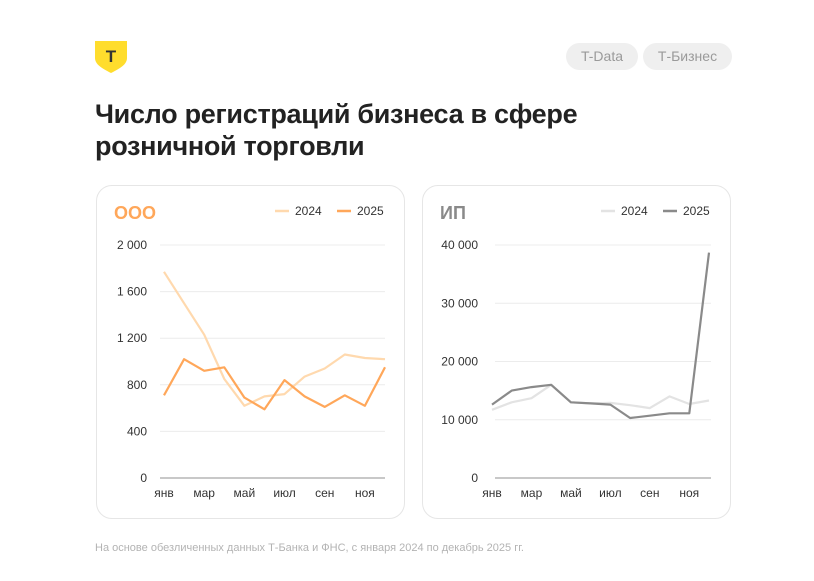 The width and height of the screenshot is (814, 581). Describe the element at coordinates (459, 303) in the screenshot. I see `y-tick-label: 30 000` at that location.